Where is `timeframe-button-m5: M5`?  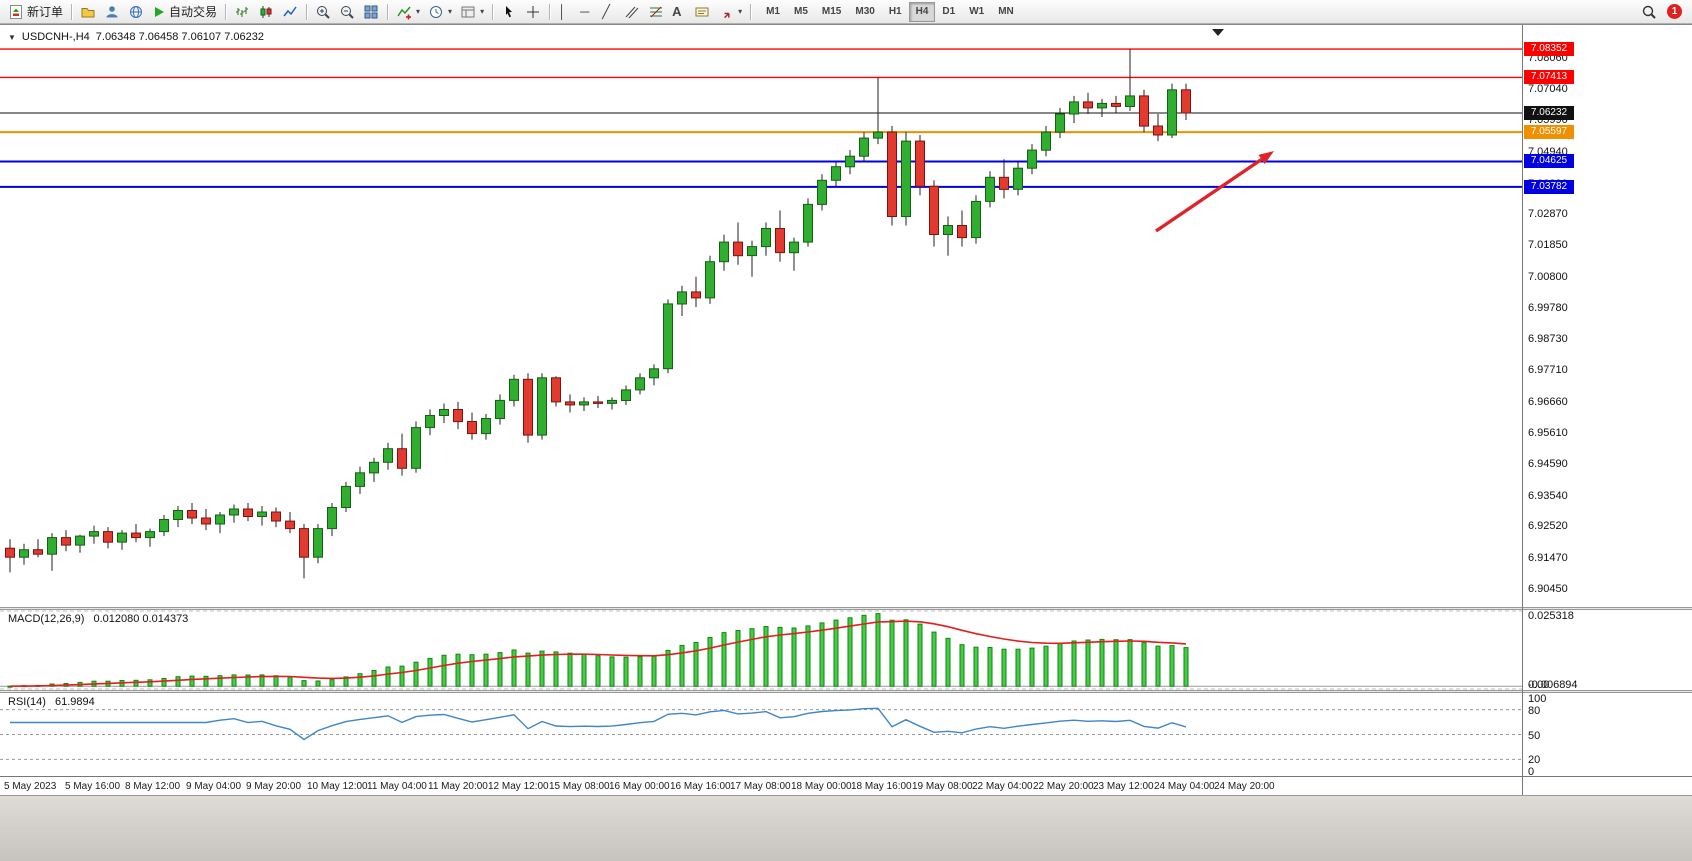
timeframe-button-m5: M5 is located at coordinates (801, 12).